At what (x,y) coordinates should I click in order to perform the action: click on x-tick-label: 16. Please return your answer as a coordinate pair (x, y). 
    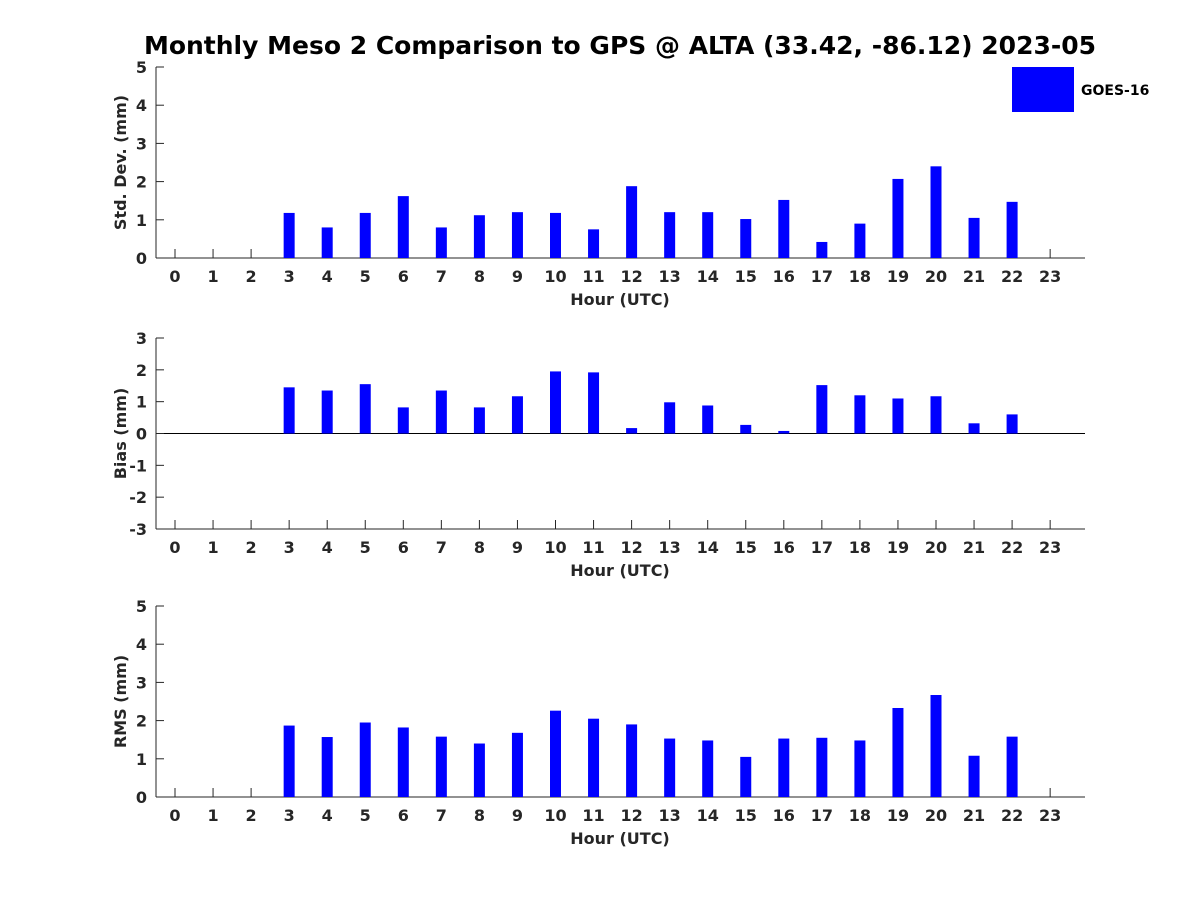
    Looking at the image, I should click on (784, 547).